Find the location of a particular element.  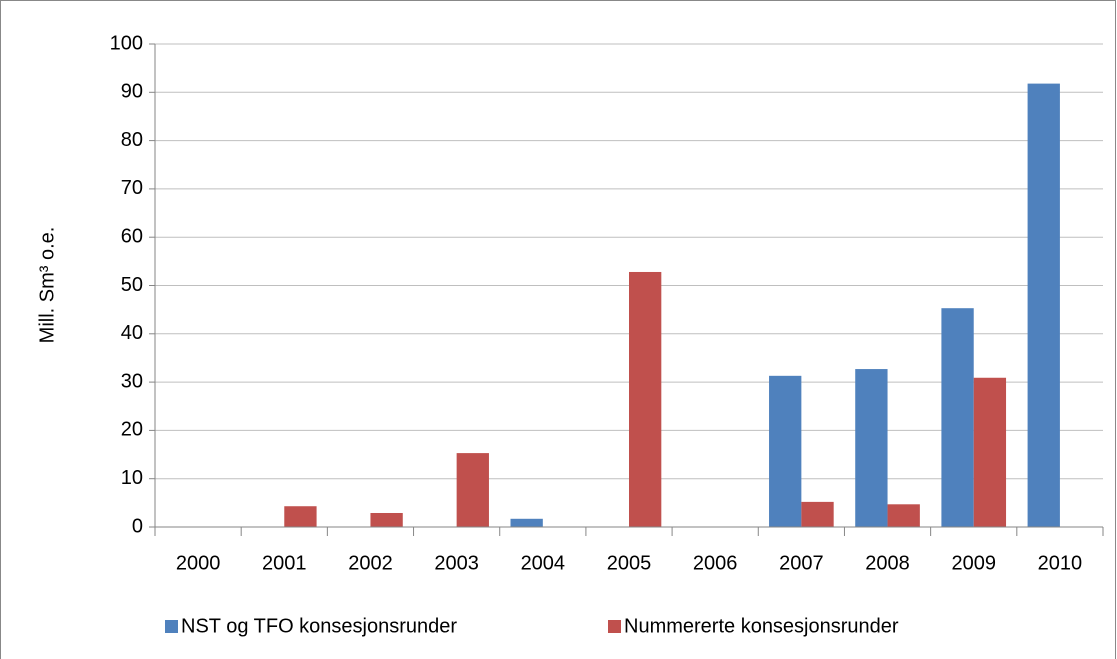

x-tick-label: 2009 is located at coordinates (973, 563).